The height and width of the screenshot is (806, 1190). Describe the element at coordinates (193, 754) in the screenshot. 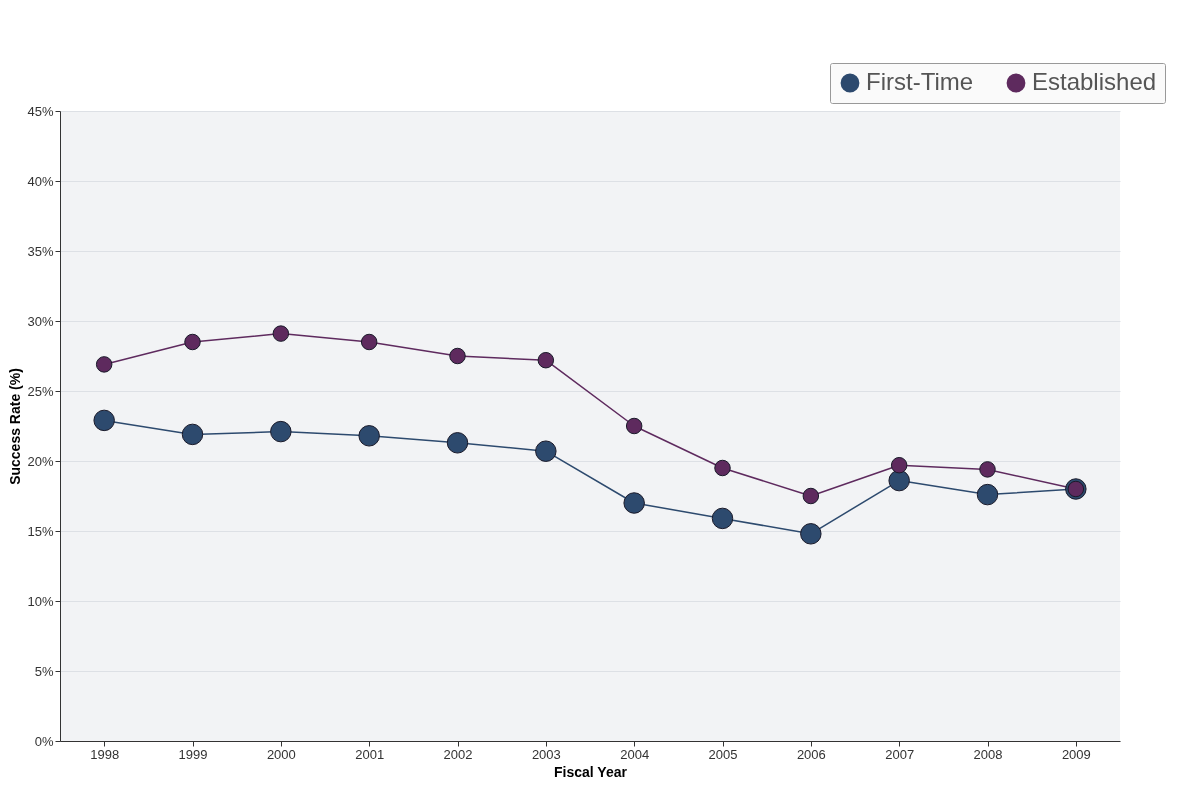

I see `x-tick-label: 1999` at that location.